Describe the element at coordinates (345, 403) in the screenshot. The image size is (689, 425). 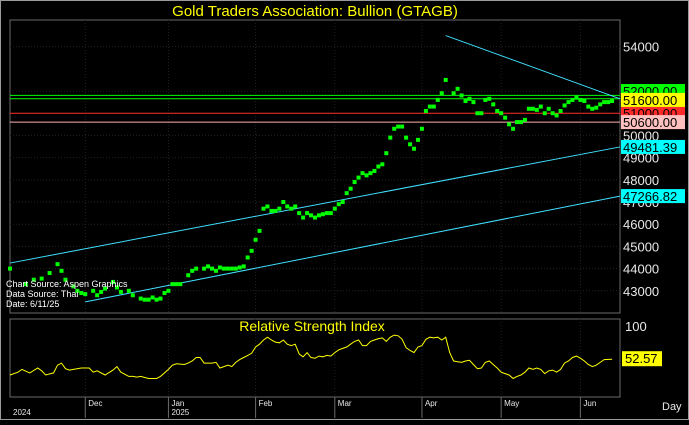
I see `month-label: Mar` at that location.